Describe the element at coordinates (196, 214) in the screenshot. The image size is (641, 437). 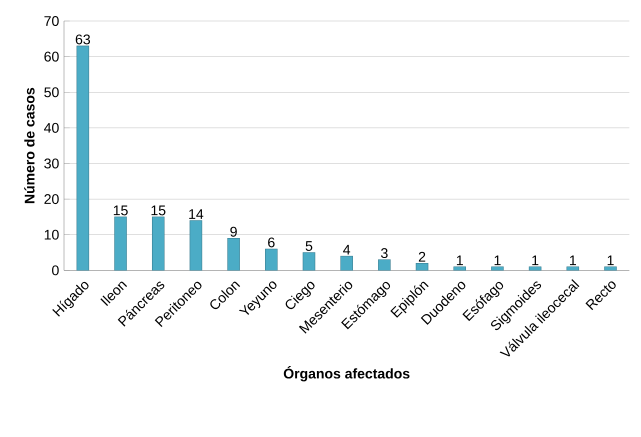
I see `data-label: 14` at that location.